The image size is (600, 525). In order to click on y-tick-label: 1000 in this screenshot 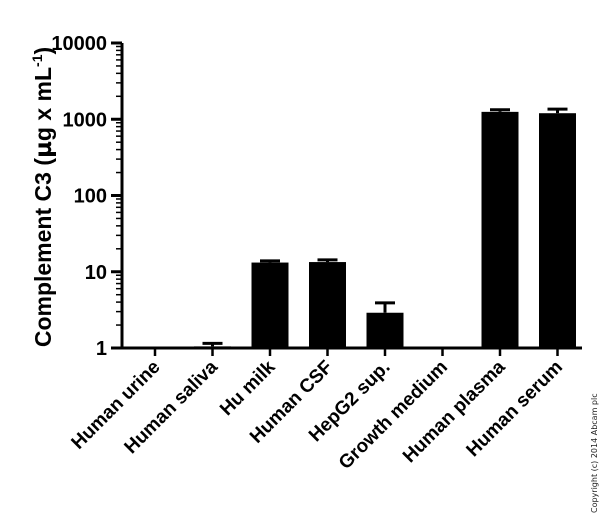, I will do `click(85, 120)`.